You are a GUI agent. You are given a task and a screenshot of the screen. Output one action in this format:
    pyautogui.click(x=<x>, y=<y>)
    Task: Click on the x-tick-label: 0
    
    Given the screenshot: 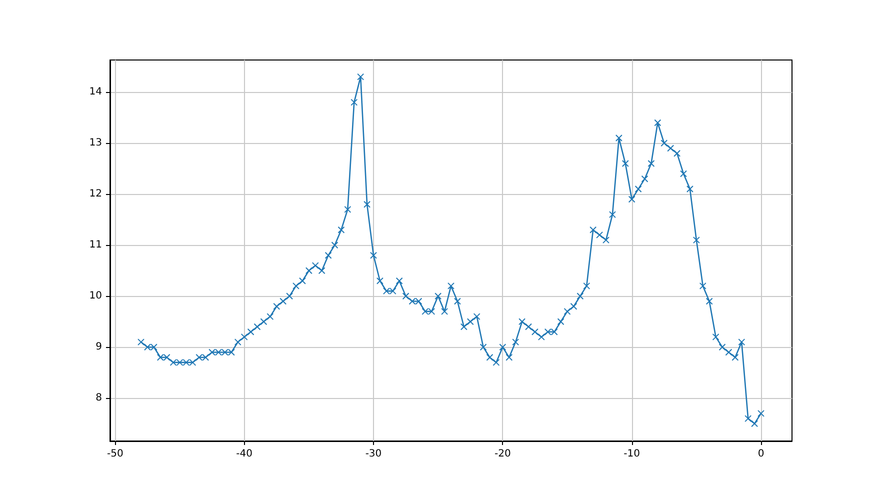 What is the action you would take?
    pyautogui.click(x=761, y=454)
    